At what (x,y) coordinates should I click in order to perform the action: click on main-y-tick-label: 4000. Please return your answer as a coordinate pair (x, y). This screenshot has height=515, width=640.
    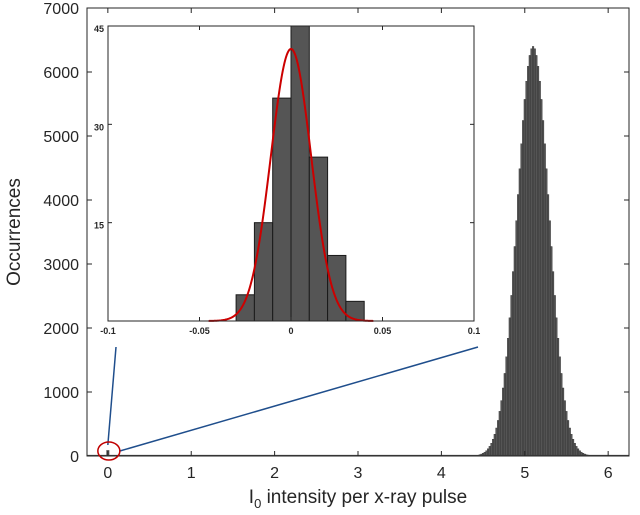
    Looking at the image, I should click on (61, 201).